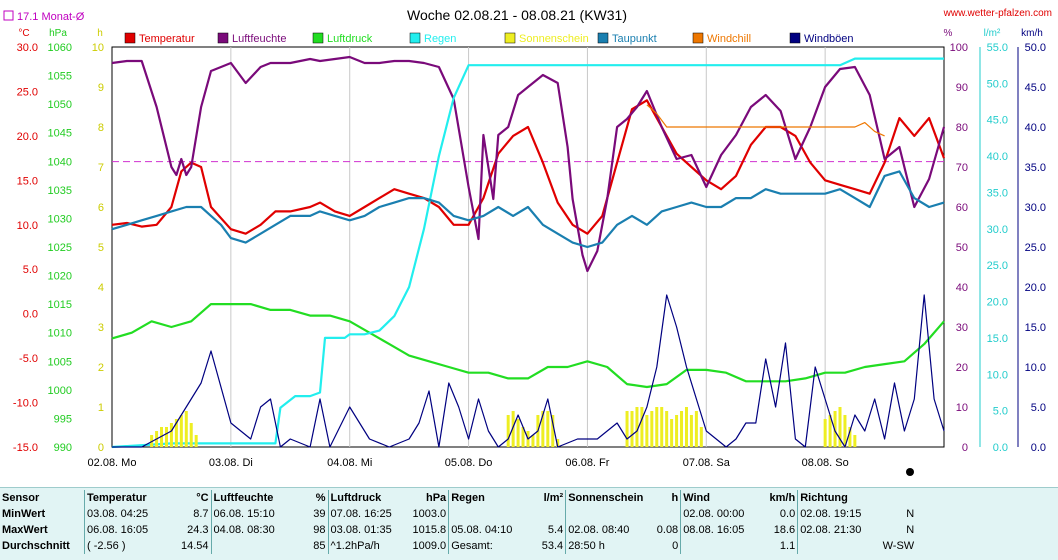 Image resolution: width=1058 pixels, height=560 pixels. Describe the element at coordinates (319, 530) in the screenshot. I see `stats-hum-value: 98` at that location.